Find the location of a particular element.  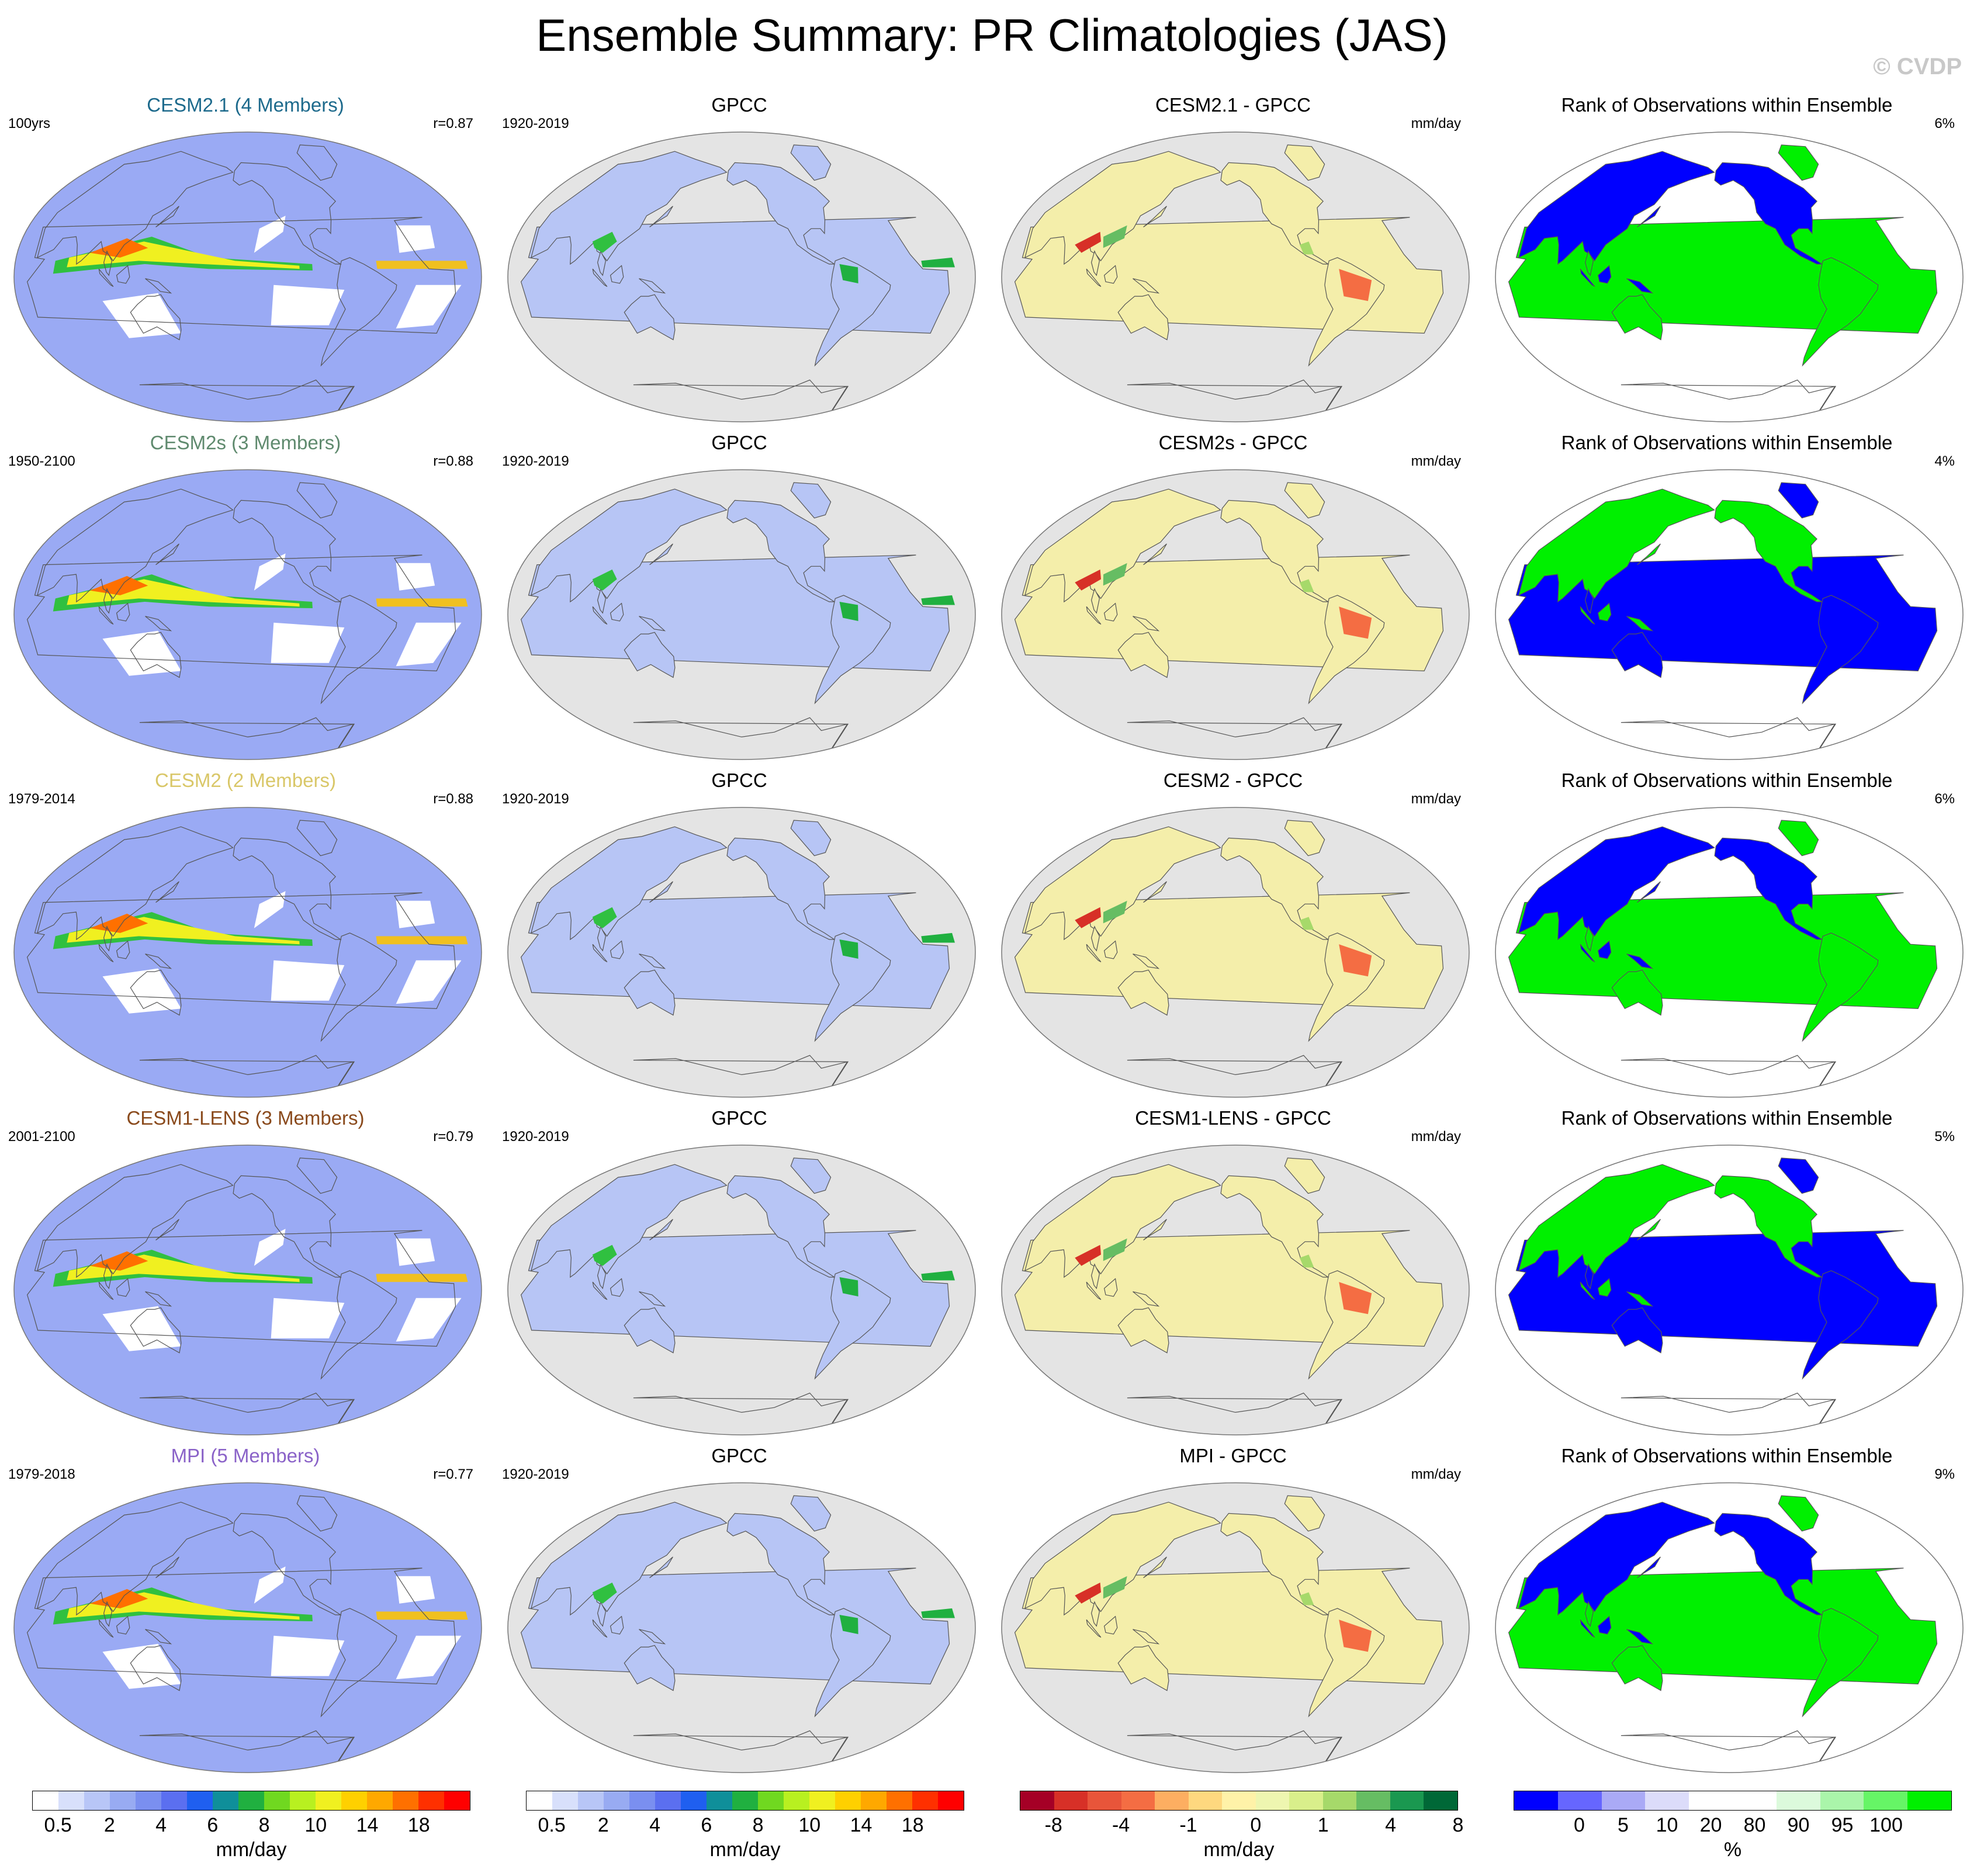

rank-panel-title: Rank of Observations within Ensemble is located at coordinates (1727, 105).